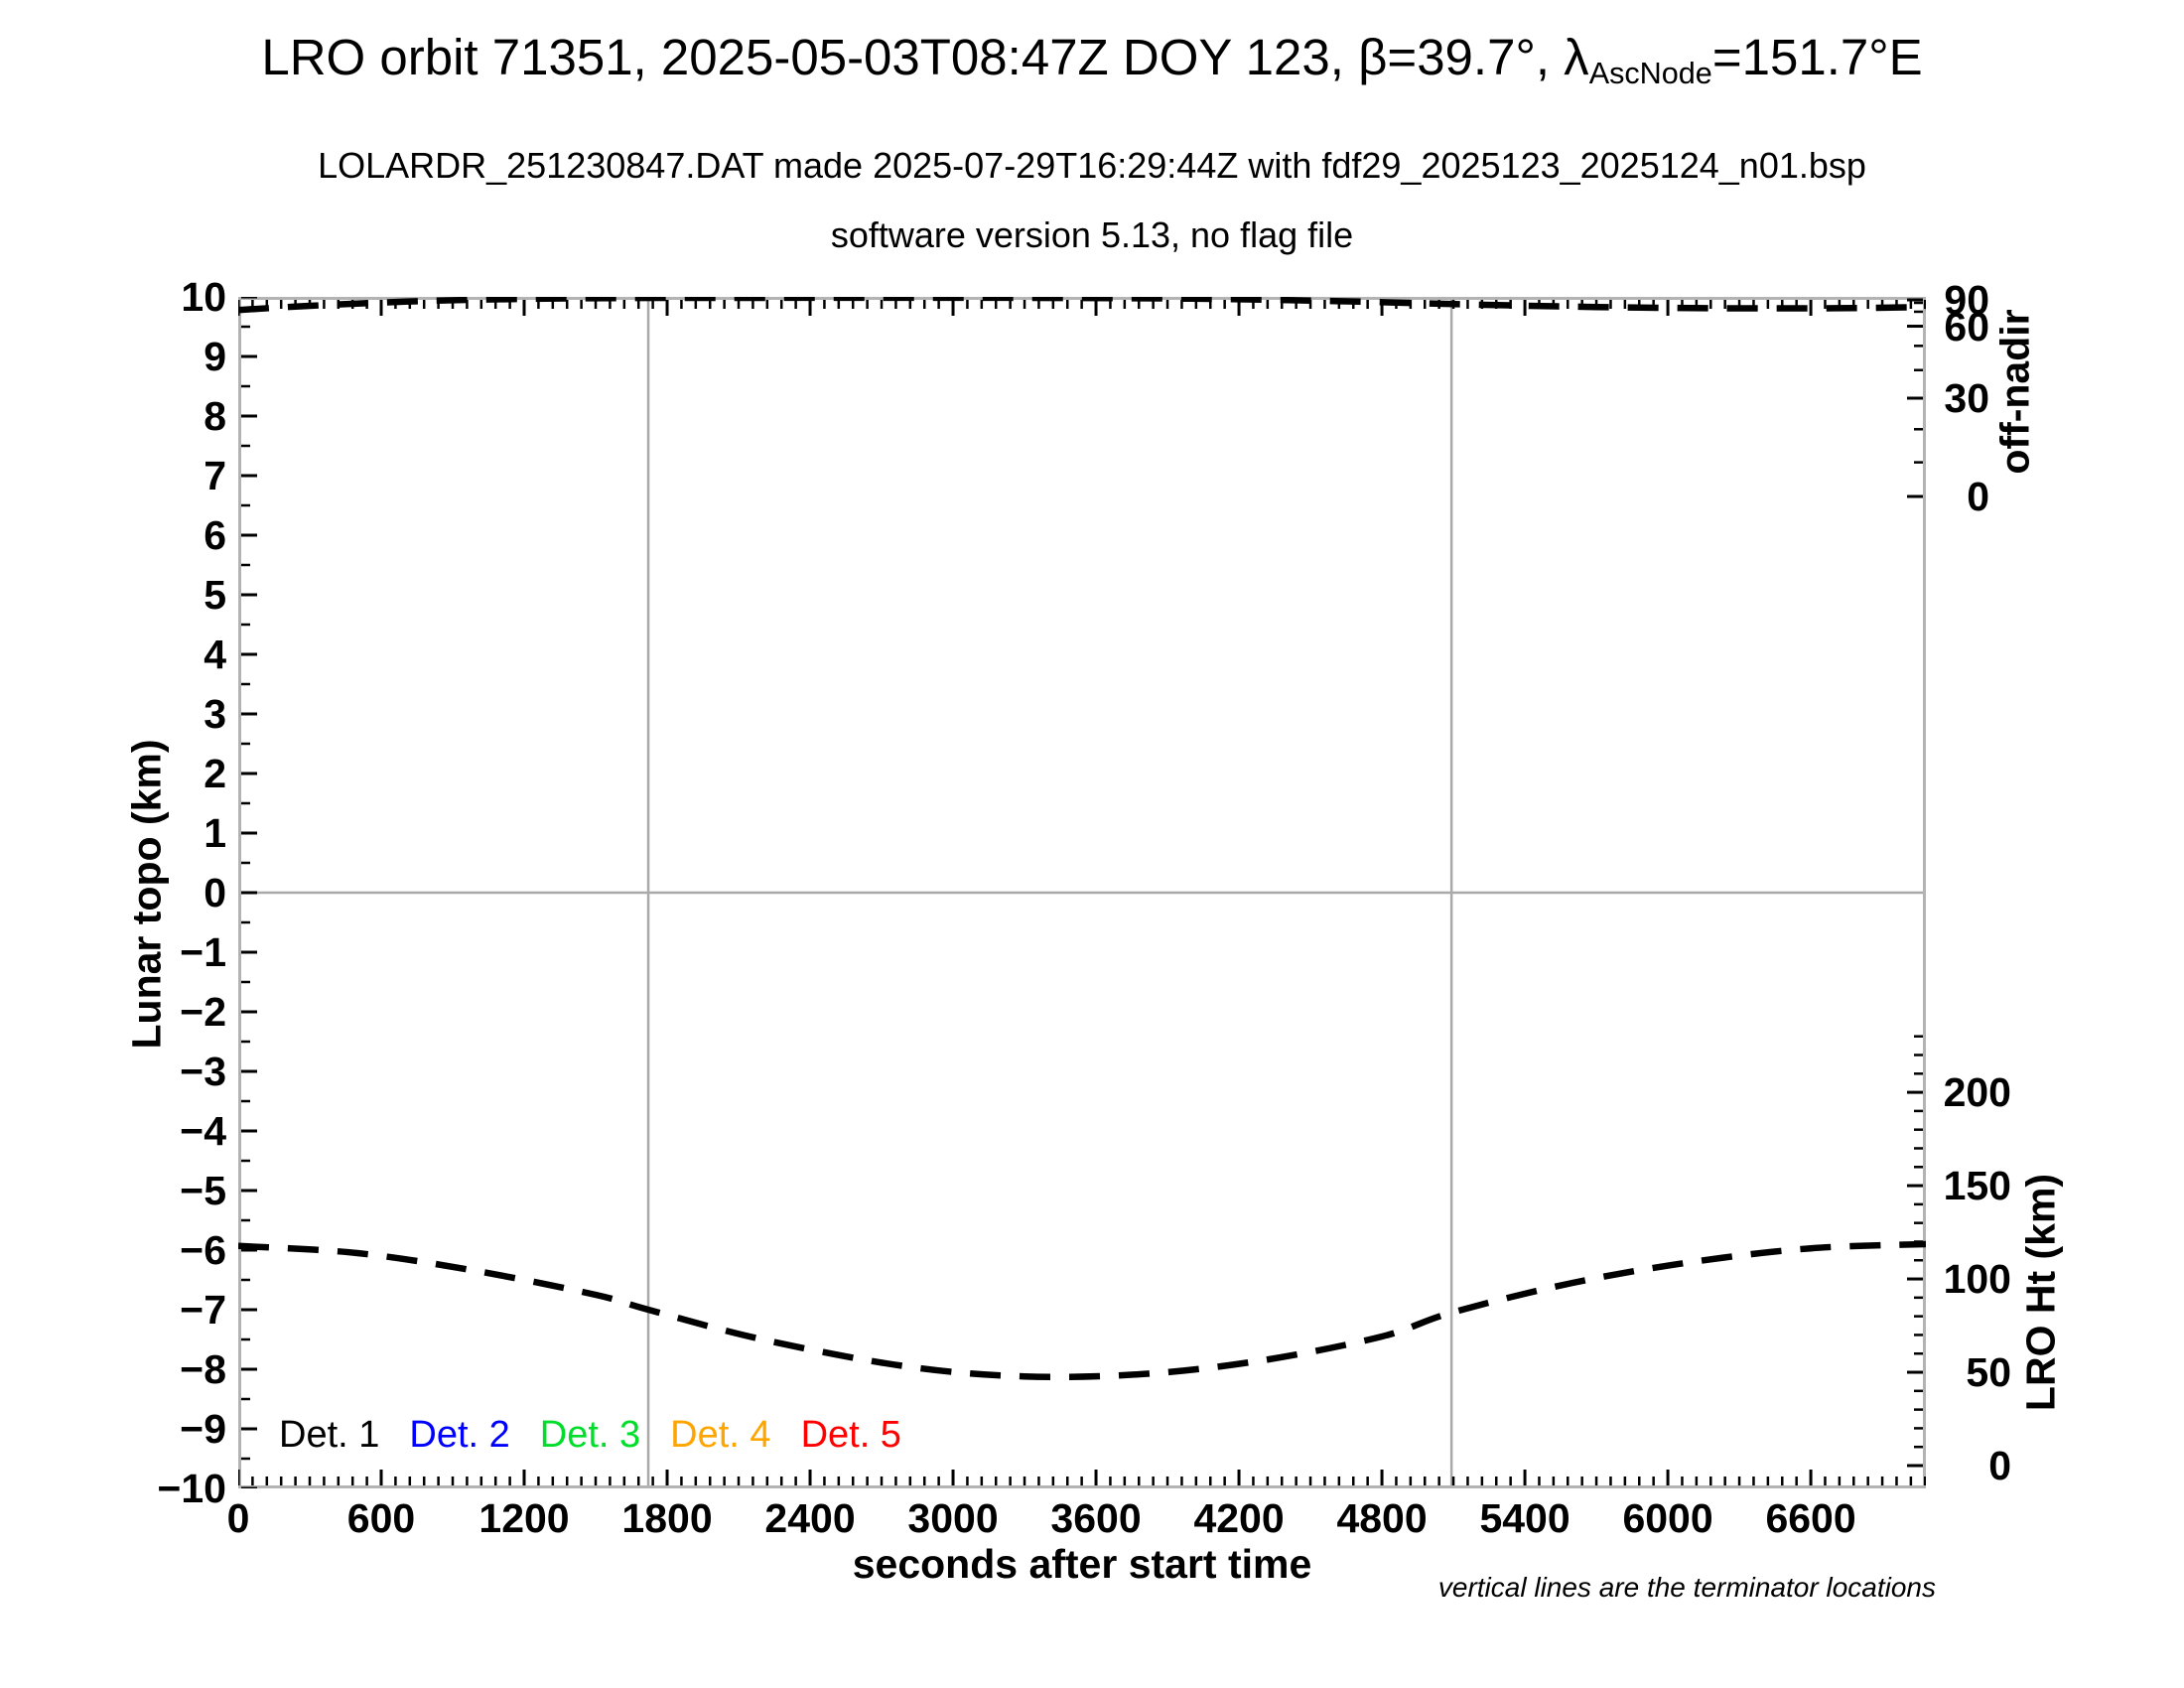  Describe the element at coordinates (2040, 1292) in the screenshot. I see `y-axis-title-right-bottom: LRO Ht (km)` at that location.